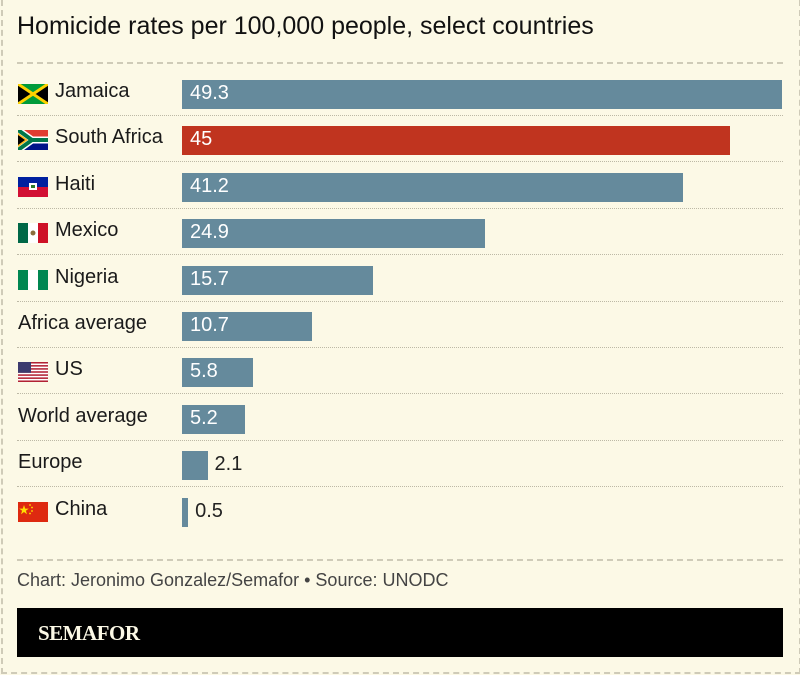 This screenshot has height=675, width=800. I want to click on south-africa-flag-icon, so click(33, 140).